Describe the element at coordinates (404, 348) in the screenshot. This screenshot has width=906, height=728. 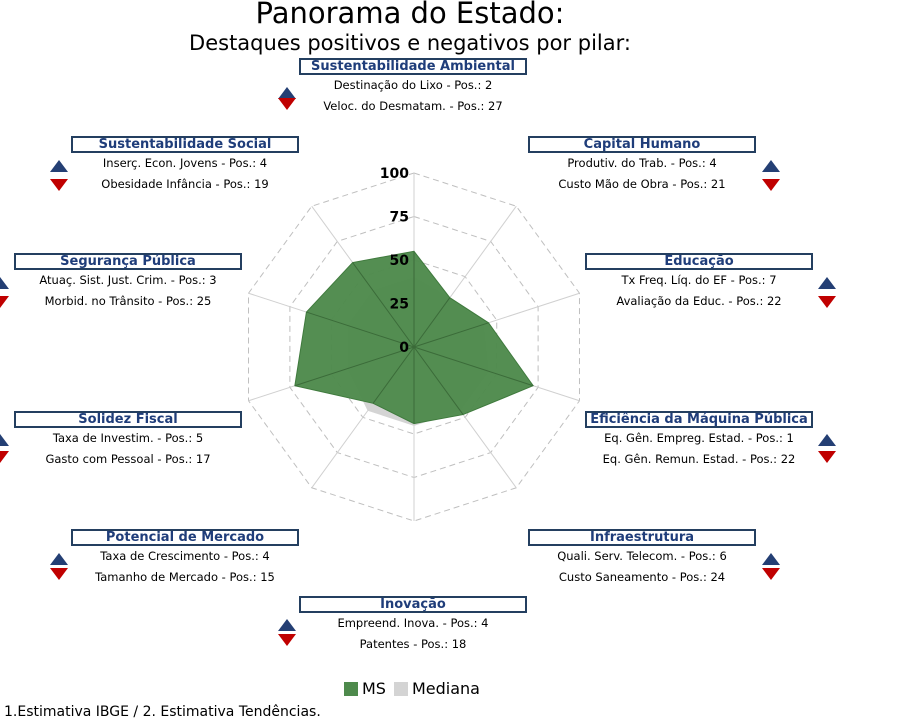
I see `tick-label-0: 0` at that location.